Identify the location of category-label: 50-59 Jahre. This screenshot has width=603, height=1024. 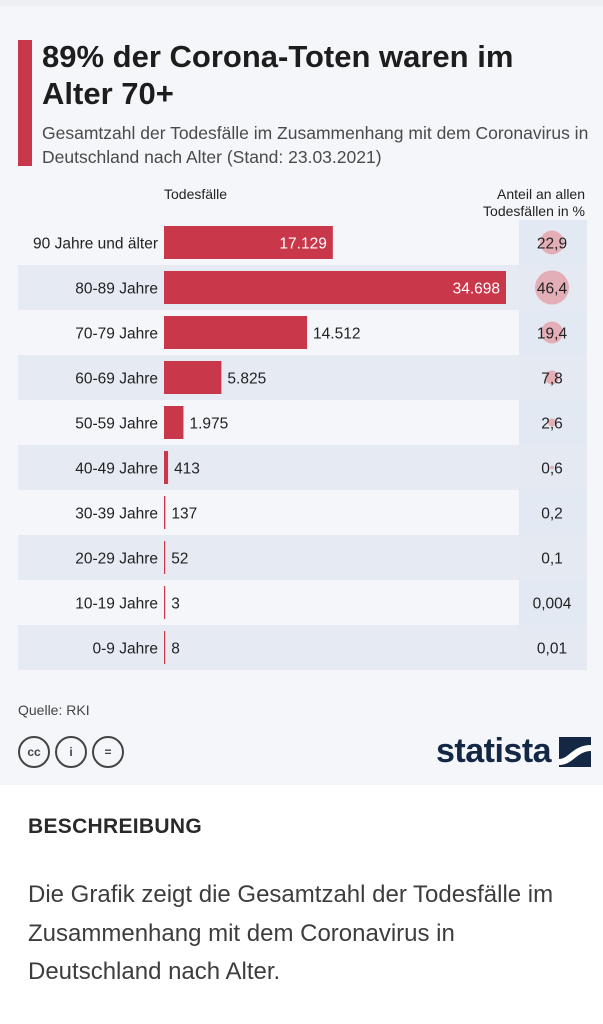
(116, 424).